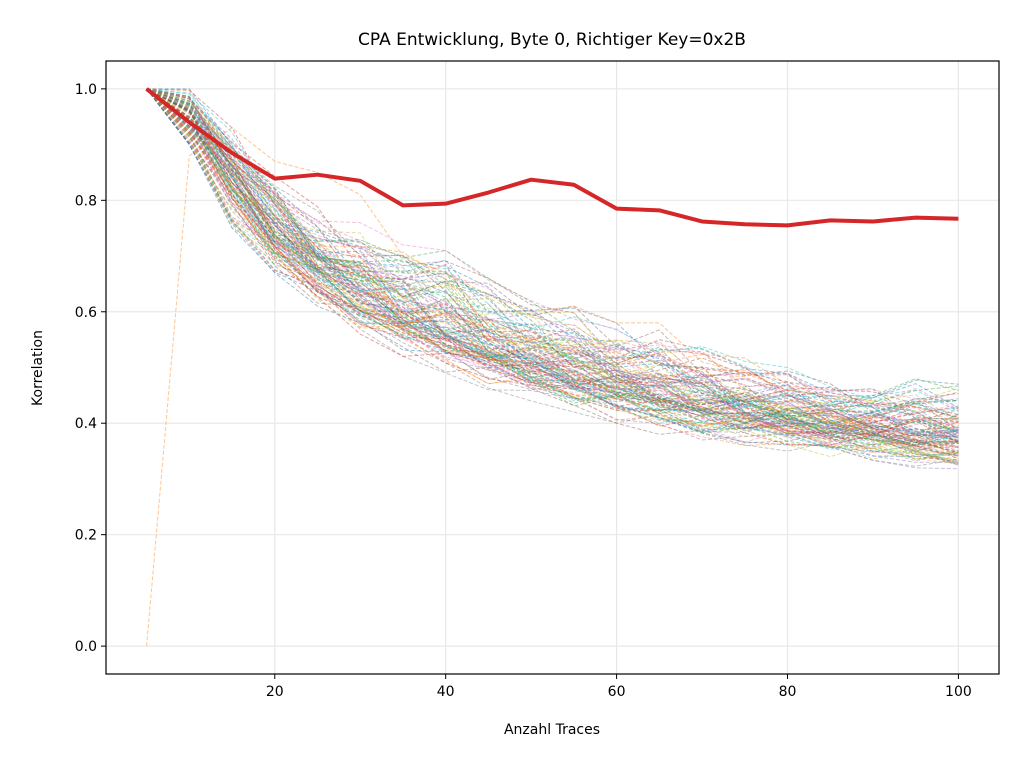 This screenshot has height=772, width=1024. I want to click on y-tick-label: 0.2, so click(86, 536).